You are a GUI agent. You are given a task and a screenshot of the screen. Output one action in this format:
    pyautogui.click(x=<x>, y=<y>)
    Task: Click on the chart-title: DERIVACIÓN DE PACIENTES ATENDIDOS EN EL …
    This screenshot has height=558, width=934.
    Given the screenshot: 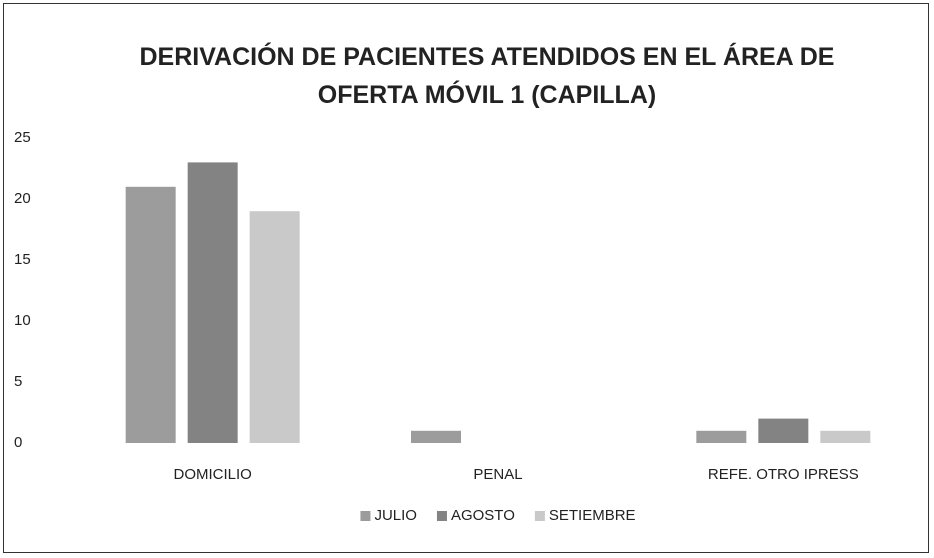 What is the action you would take?
    pyautogui.click(x=487, y=76)
    